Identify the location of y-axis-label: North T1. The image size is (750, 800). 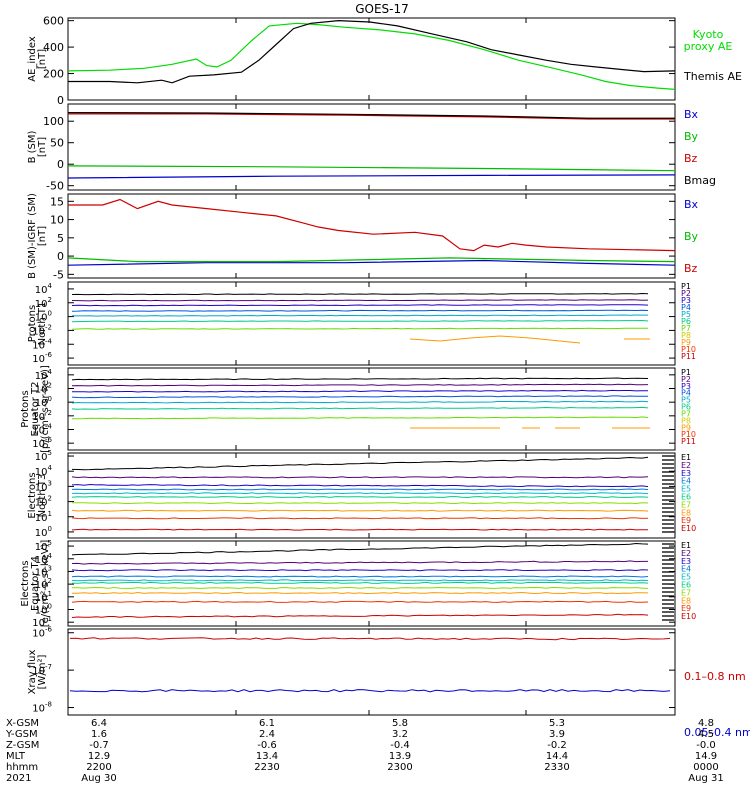
(42, 324).